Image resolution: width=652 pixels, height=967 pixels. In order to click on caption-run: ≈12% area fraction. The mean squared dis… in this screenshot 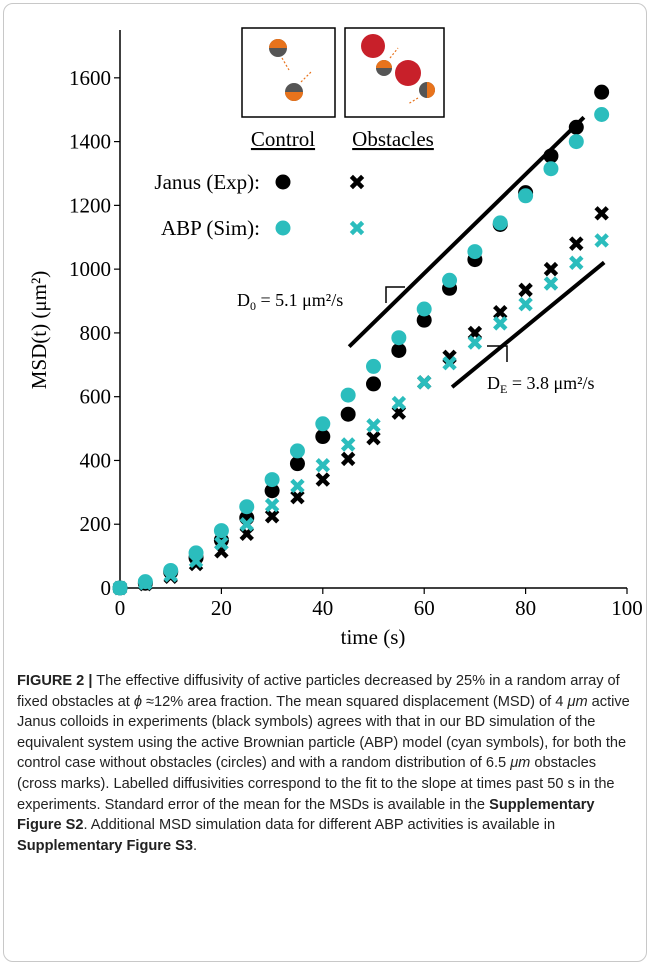, I will do `click(354, 701)`.